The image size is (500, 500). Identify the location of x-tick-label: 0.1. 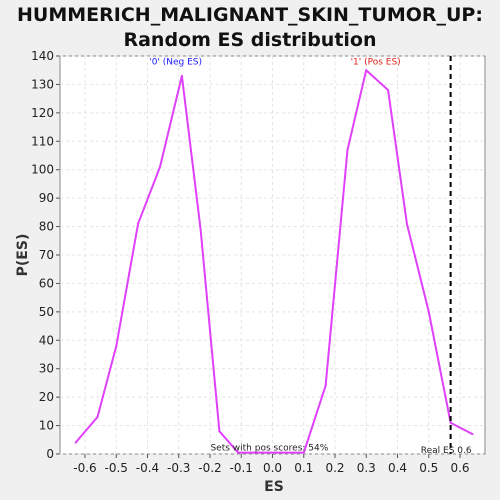
(303, 468).